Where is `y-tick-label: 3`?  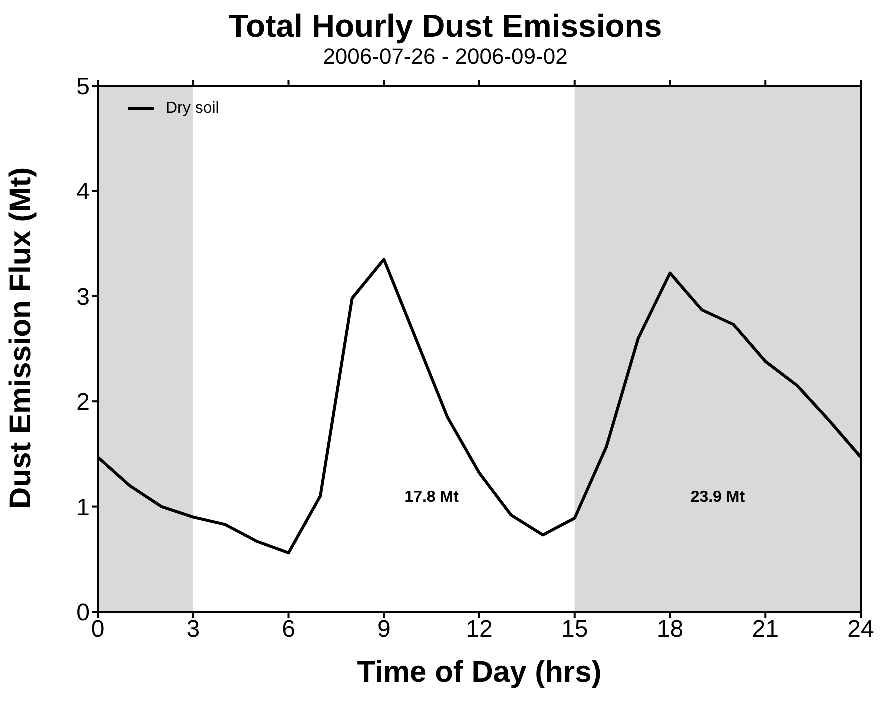 y-tick-label: 3 is located at coordinates (83, 297).